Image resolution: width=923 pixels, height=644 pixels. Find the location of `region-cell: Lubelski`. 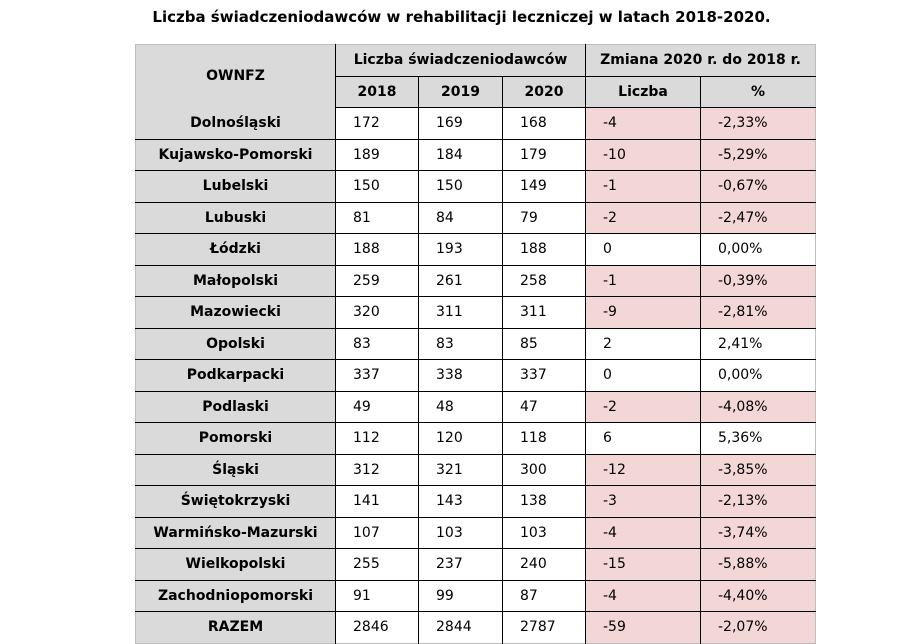

region-cell: Lubelski is located at coordinates (235, 186).